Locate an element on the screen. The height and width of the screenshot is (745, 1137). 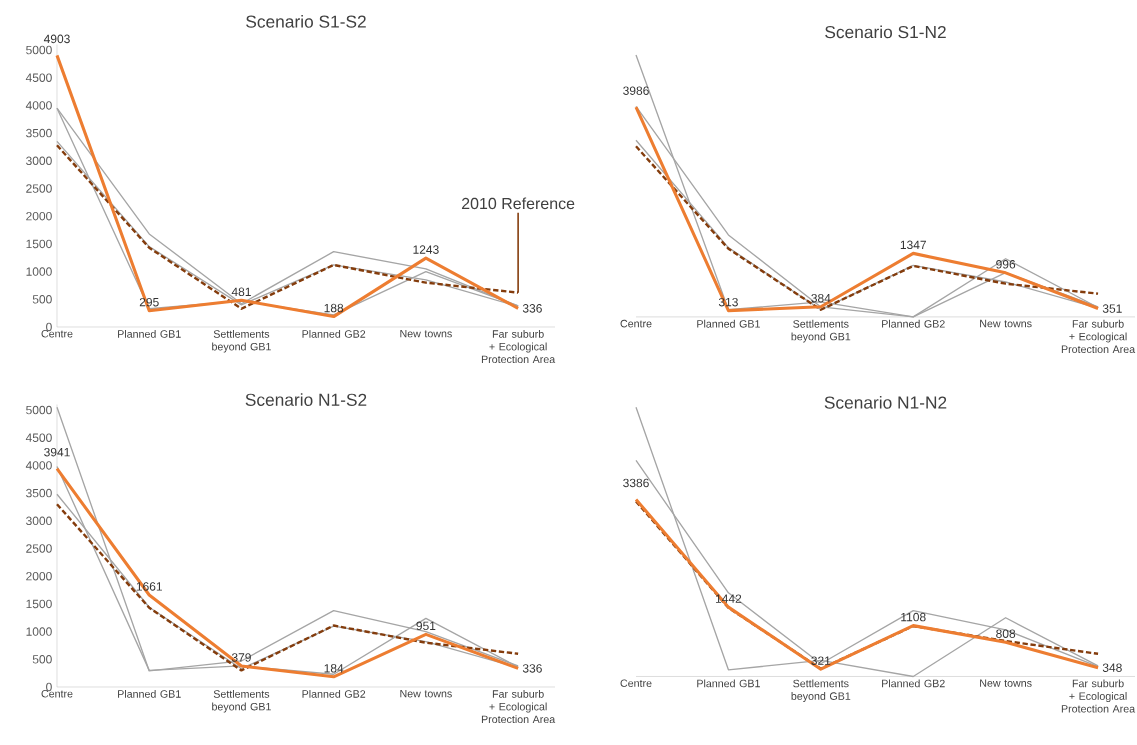
data-label: 481 is located at coordinates (241, 292).